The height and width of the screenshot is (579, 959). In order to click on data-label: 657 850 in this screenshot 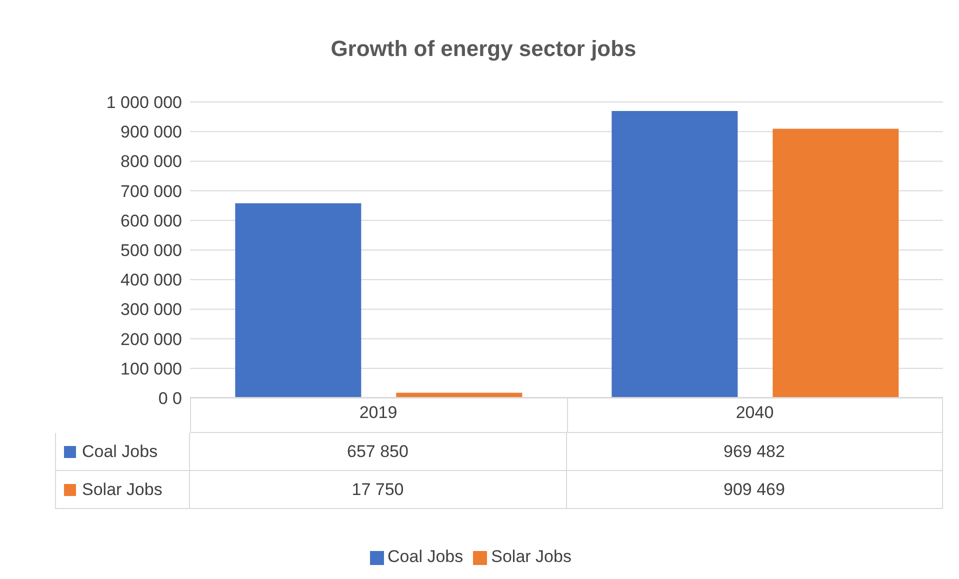, I will do `click(378, 452)`.